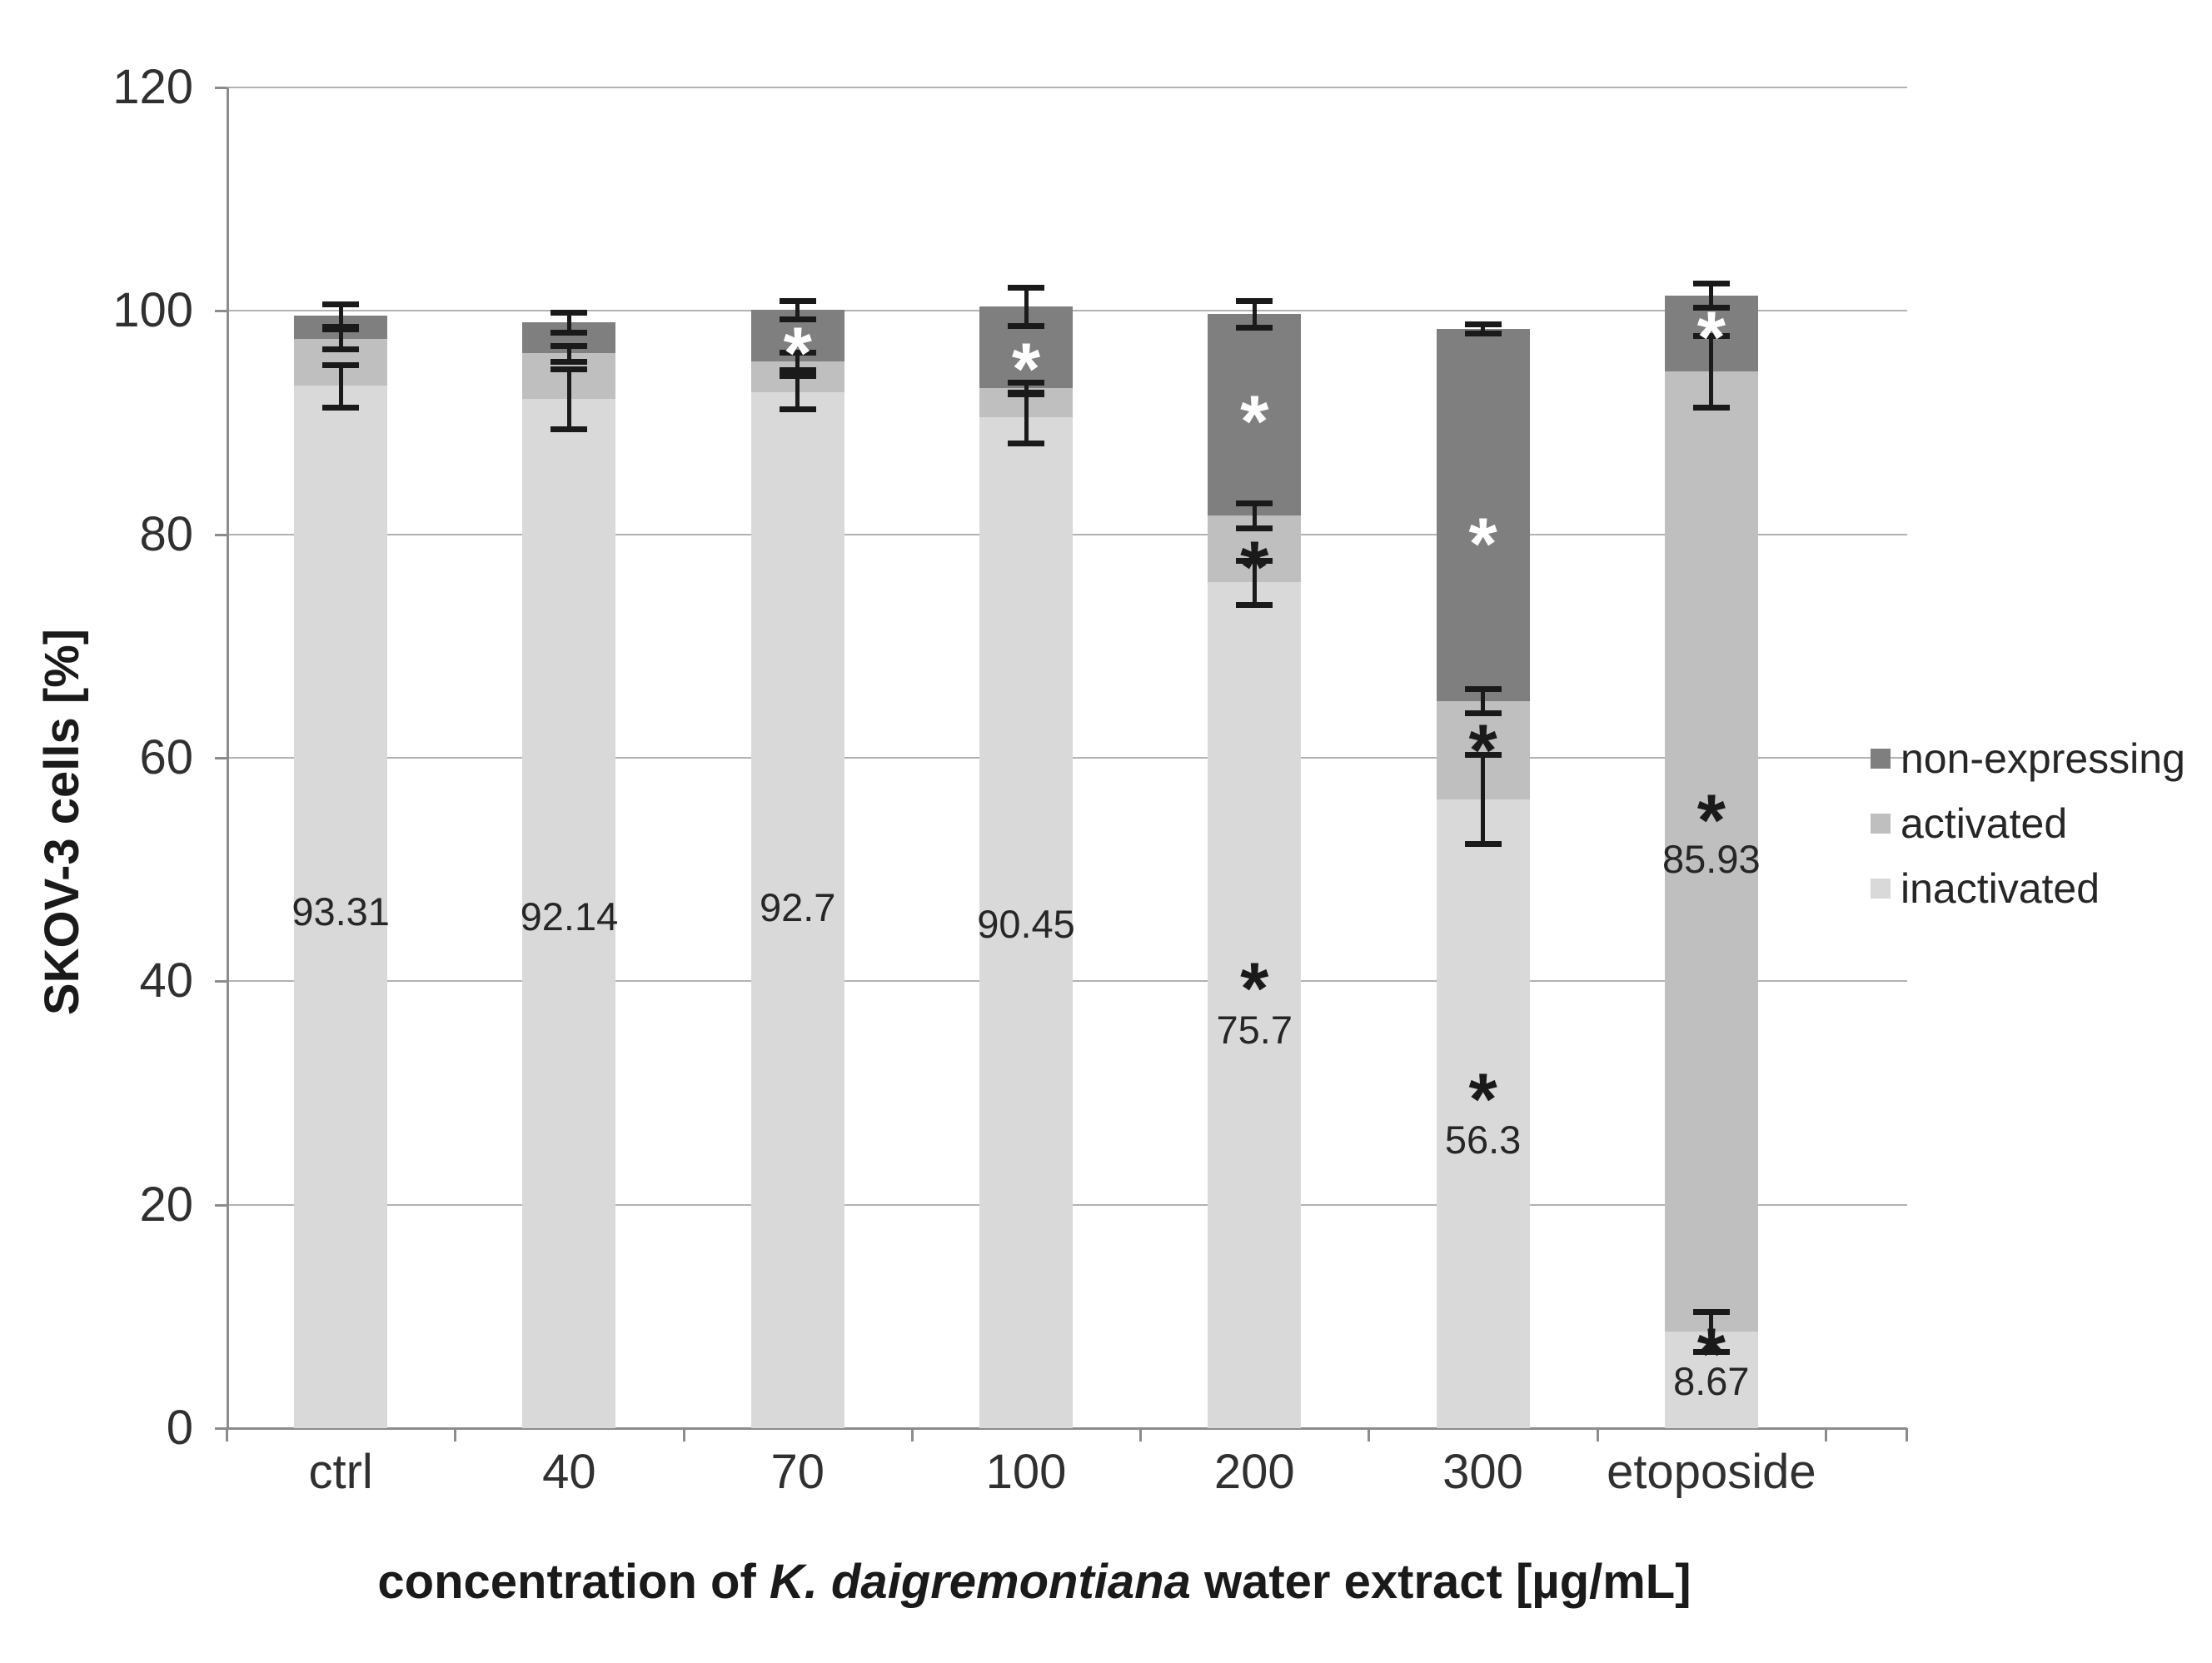 The height and width of the screenshot is (1663, 2212). What do you see at coordinates (569, 1472) in the screenshot?
I see `x-tick-label-40: 40` at bounding box center [569, 1472].